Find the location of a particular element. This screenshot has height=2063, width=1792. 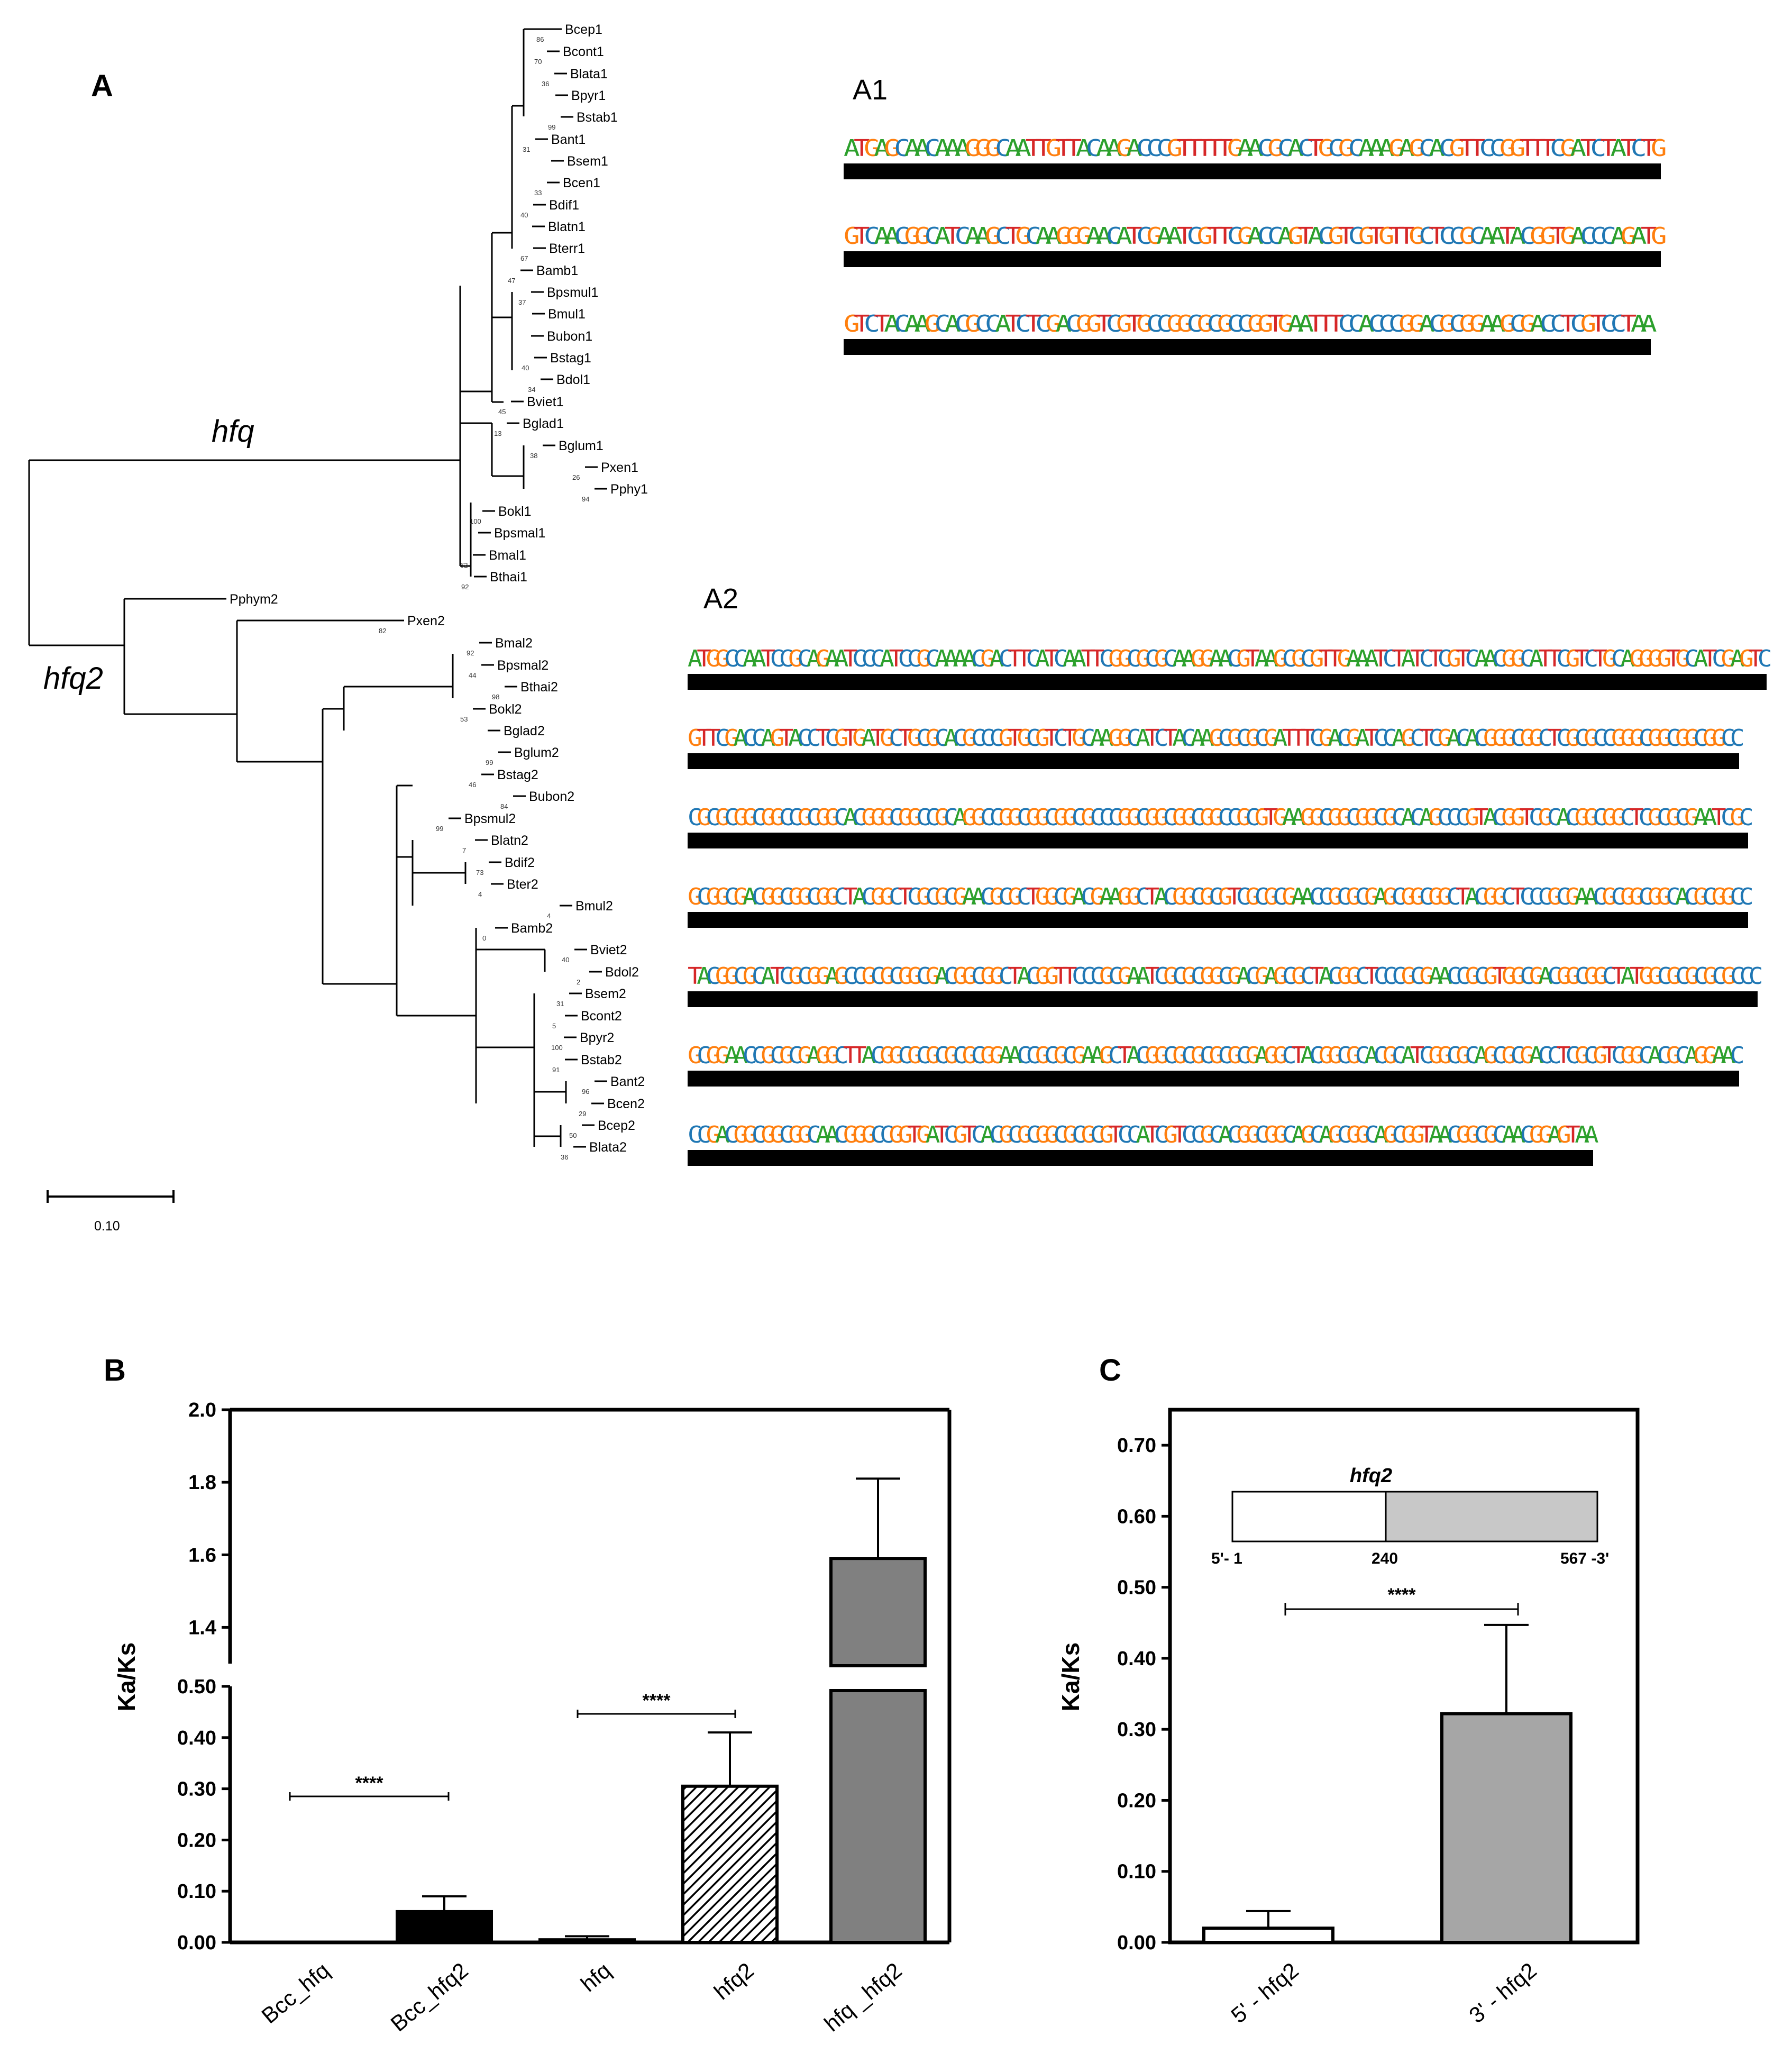

tree-leaf-label: Blatn2 is located at coordinates (509, 840).